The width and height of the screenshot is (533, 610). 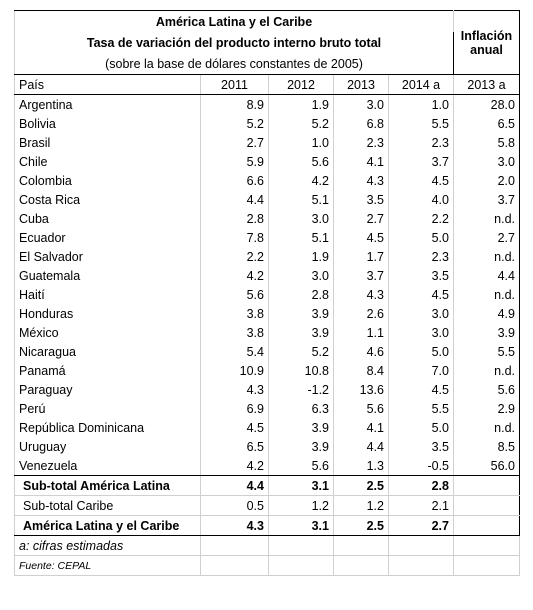 What do you see at coordinates (234, 485) in the screenshot?
I see `total-value: 4.4` at bounding box center [234, 485].